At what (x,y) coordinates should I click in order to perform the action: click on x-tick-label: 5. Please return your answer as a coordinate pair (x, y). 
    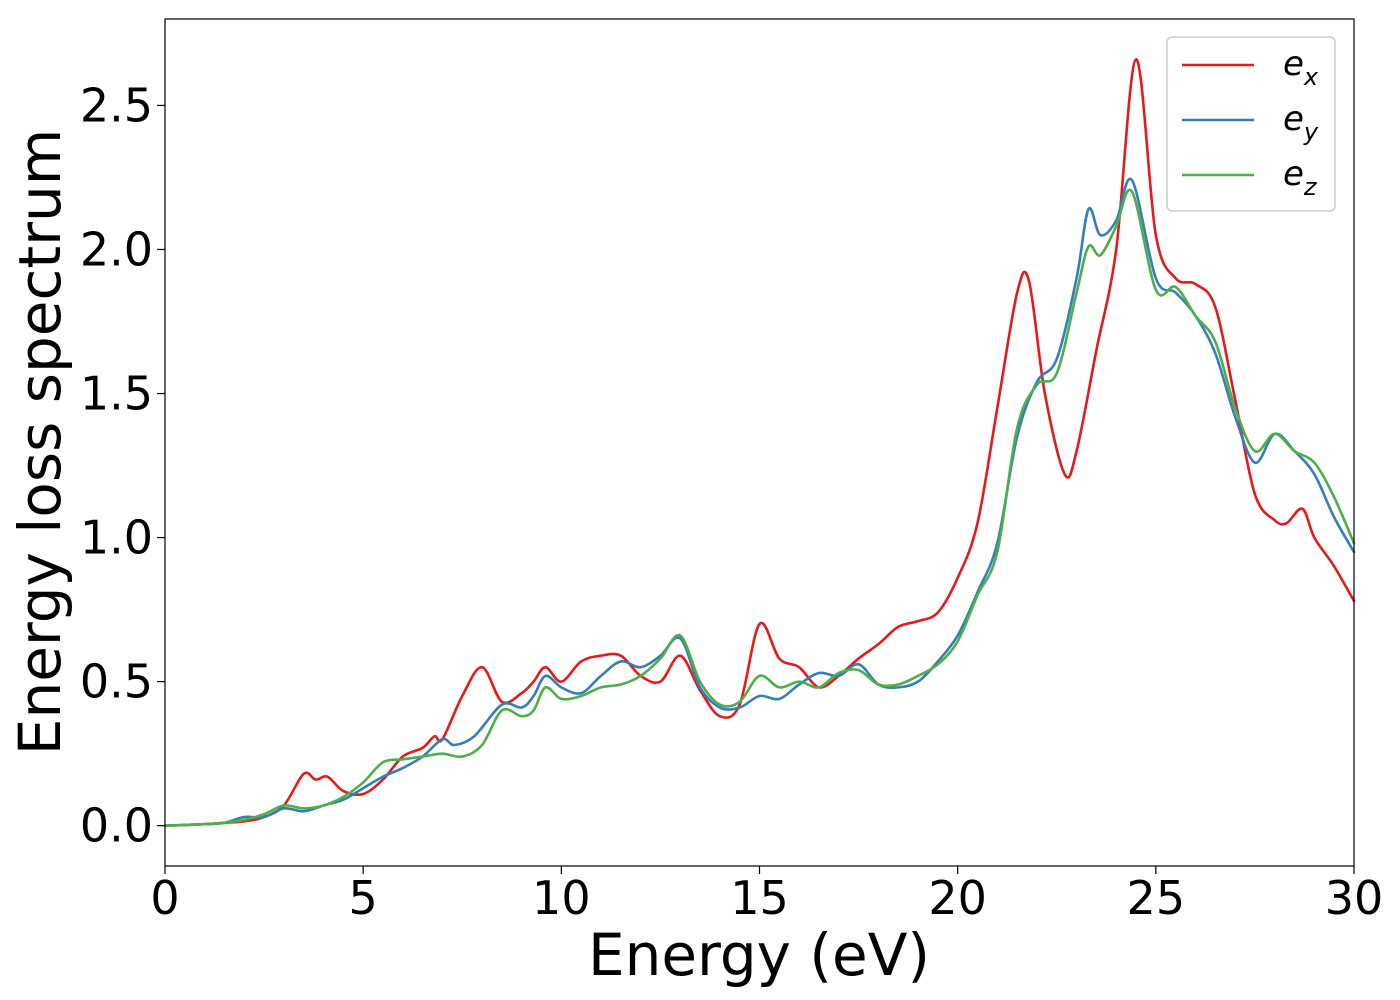
    Looking at the image, I should click on (363, 898).